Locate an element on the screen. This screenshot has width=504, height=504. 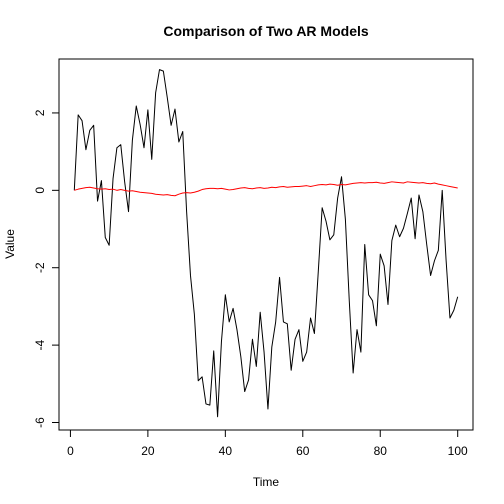
y-tick-label: 2 is located at coordinates (40, 112).